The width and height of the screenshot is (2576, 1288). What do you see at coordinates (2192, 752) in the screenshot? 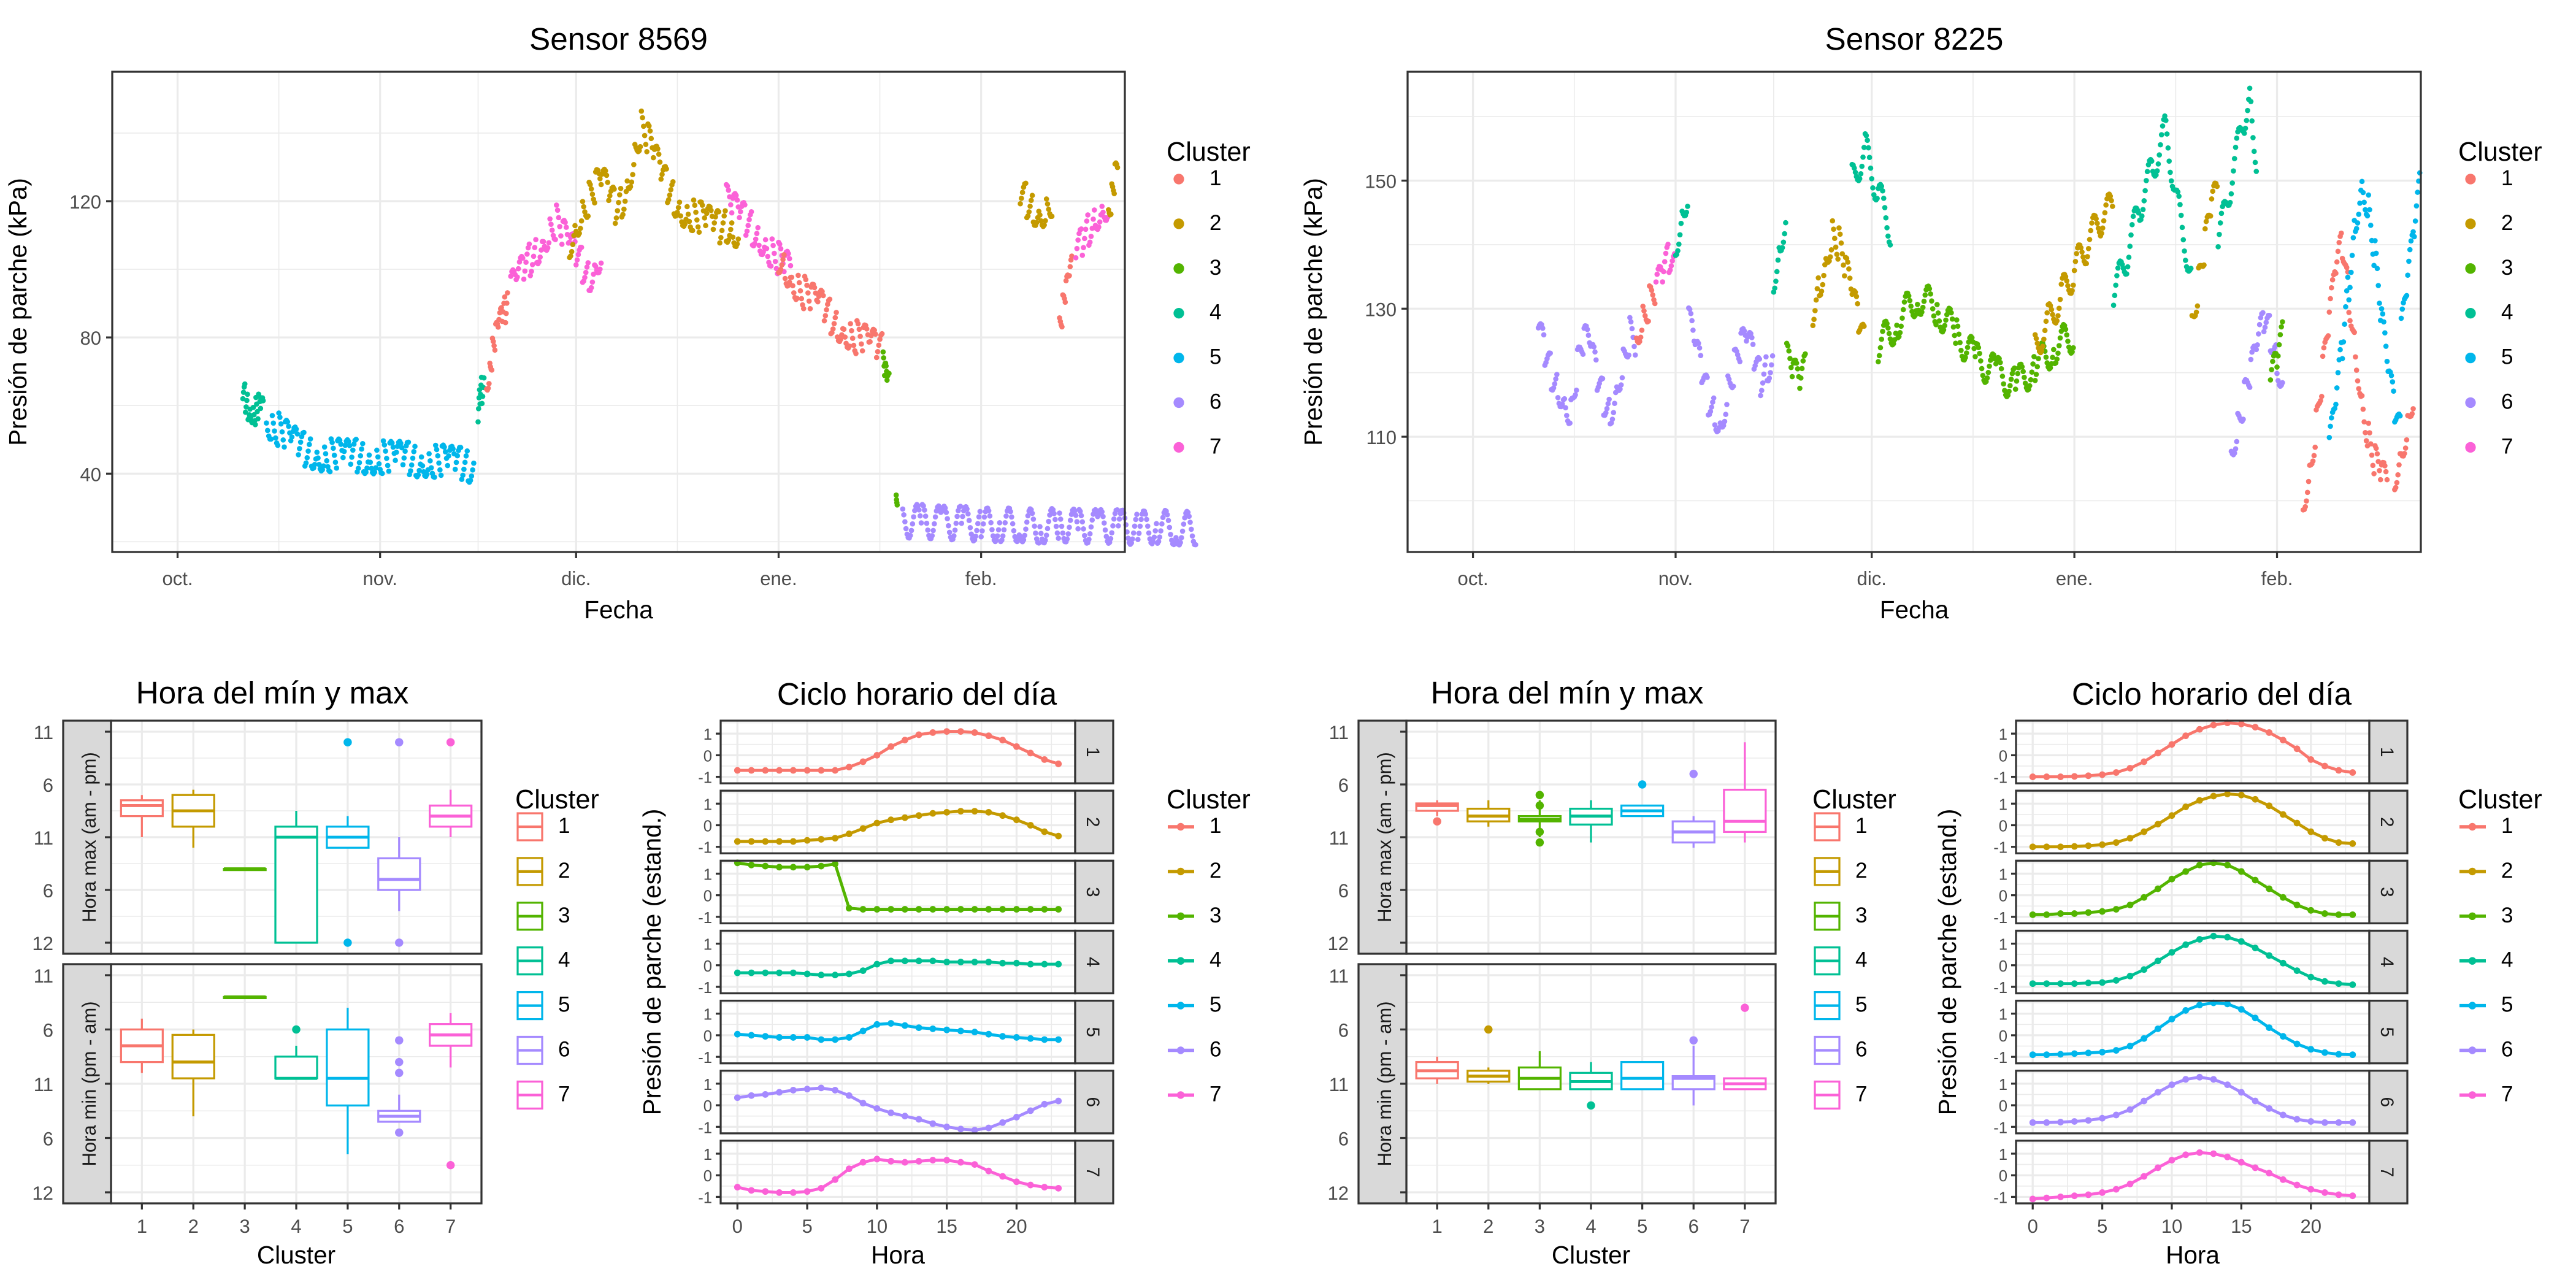
I see `plot-panel` at bounding box center [2192, 752].